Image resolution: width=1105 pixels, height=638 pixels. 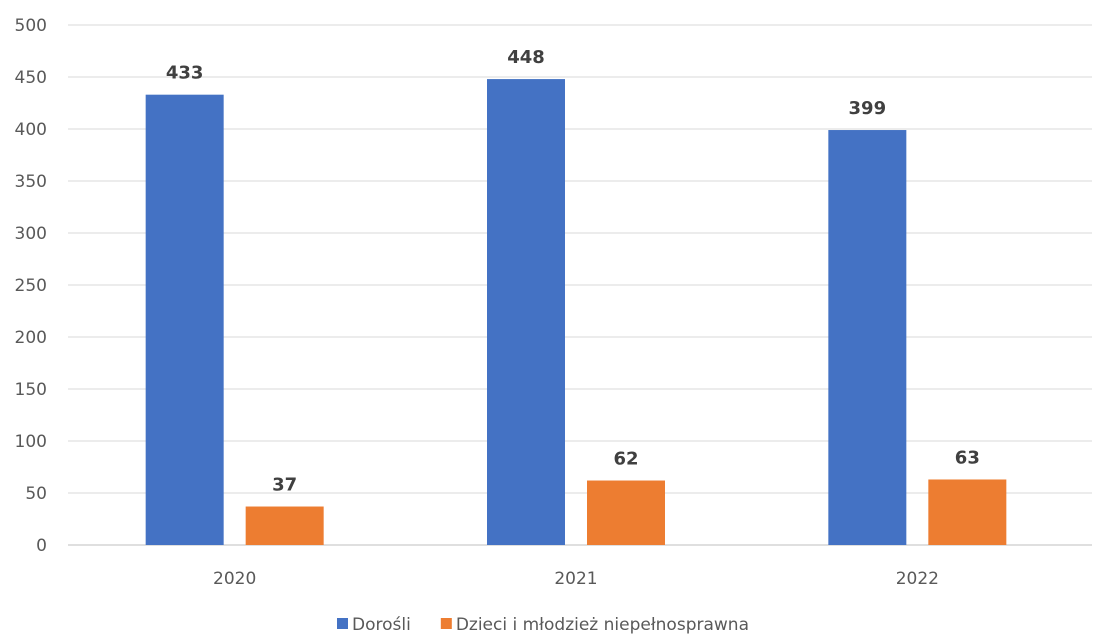 I want to click on y-tick-label: 250, so click(x=31, y=286).